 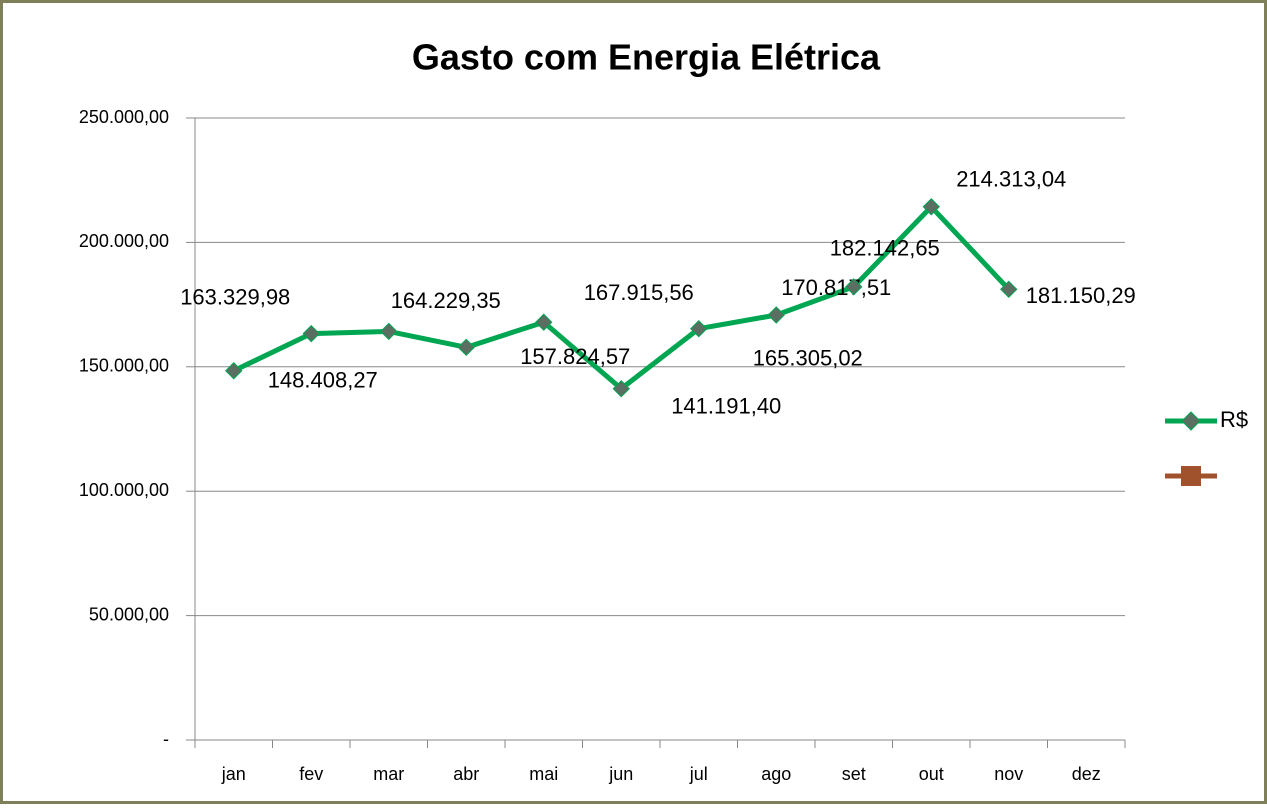 What do you see at coordinates (388, 774) in the screenshot?
I see `x-tick-label: mar` at bounding box center [388, 774].